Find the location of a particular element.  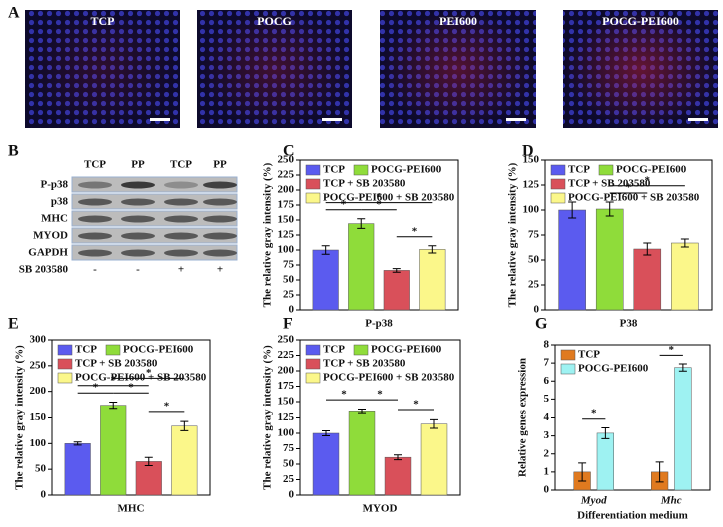

y-tick-label: 7 is located at coordinates (547, 363).